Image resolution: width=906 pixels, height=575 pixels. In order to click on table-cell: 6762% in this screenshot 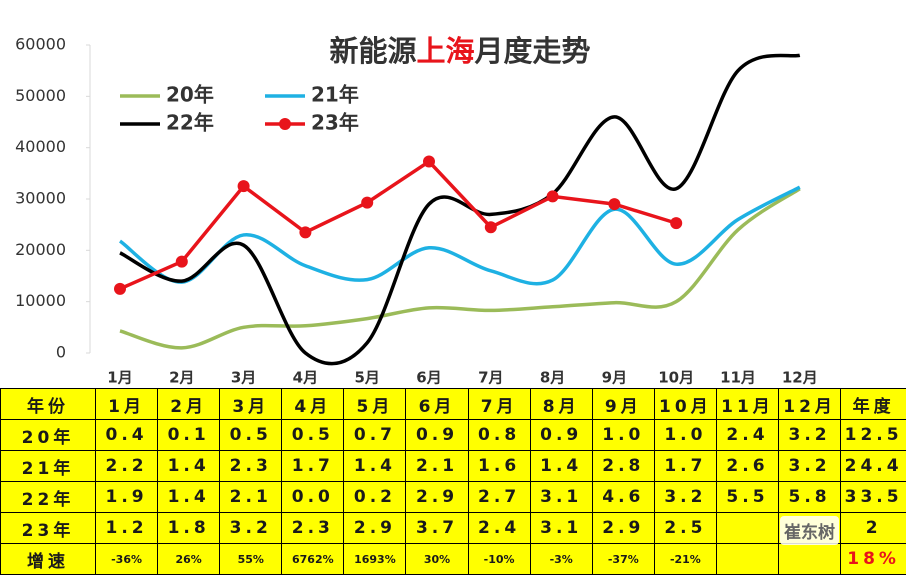, I will do `click(313, 559)`.